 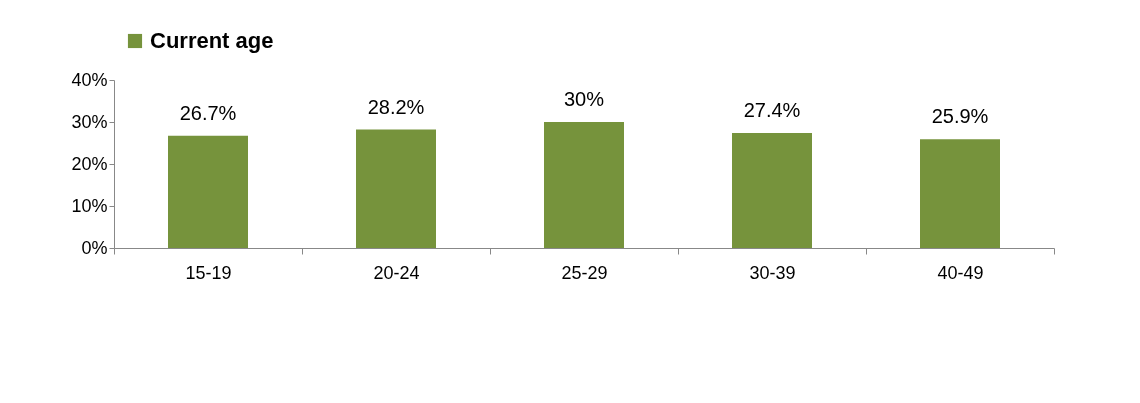 I want to click on y-tick-label: 30%, so click(x=89, y=121).